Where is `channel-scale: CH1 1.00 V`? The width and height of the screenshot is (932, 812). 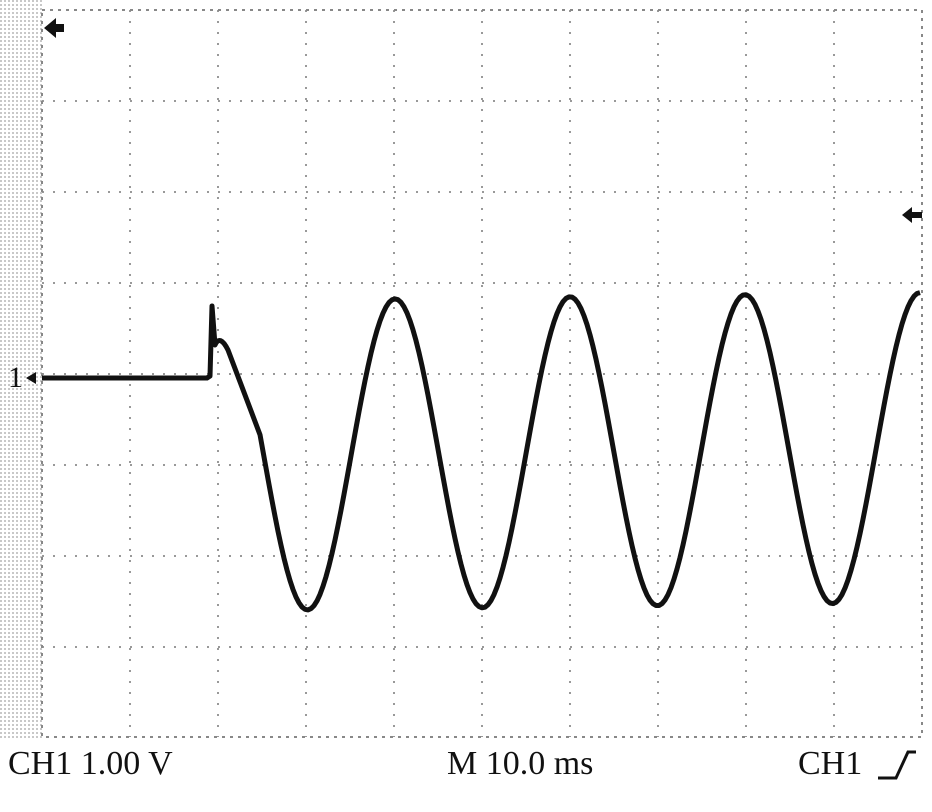
channel-scale: CH1 1.00 V is located at coordinates (90, 763).